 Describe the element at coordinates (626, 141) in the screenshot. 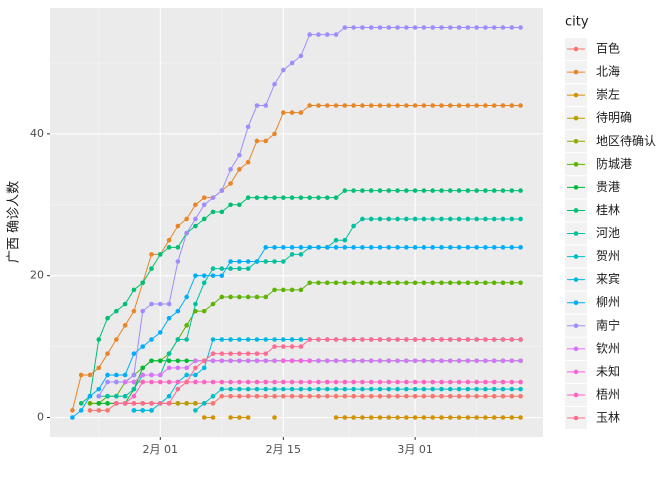

I see `legend-label: 地区待确认` at that location.